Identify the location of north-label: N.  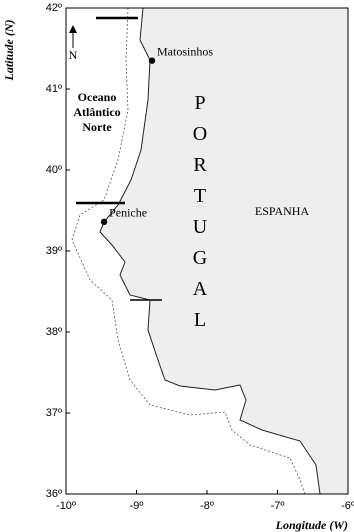
(73, 55).